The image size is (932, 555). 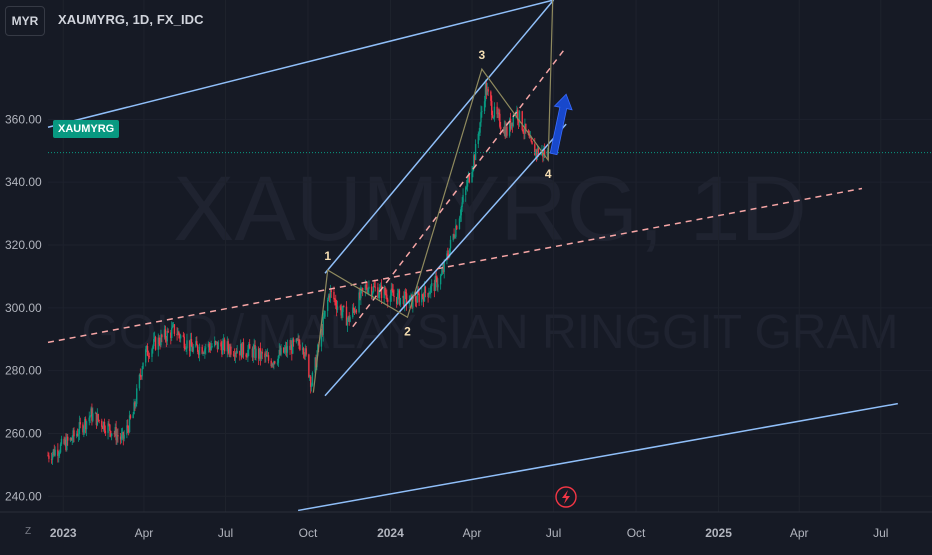 I want to click on y-tick-label: 280.00, so click(x=23, y=371).